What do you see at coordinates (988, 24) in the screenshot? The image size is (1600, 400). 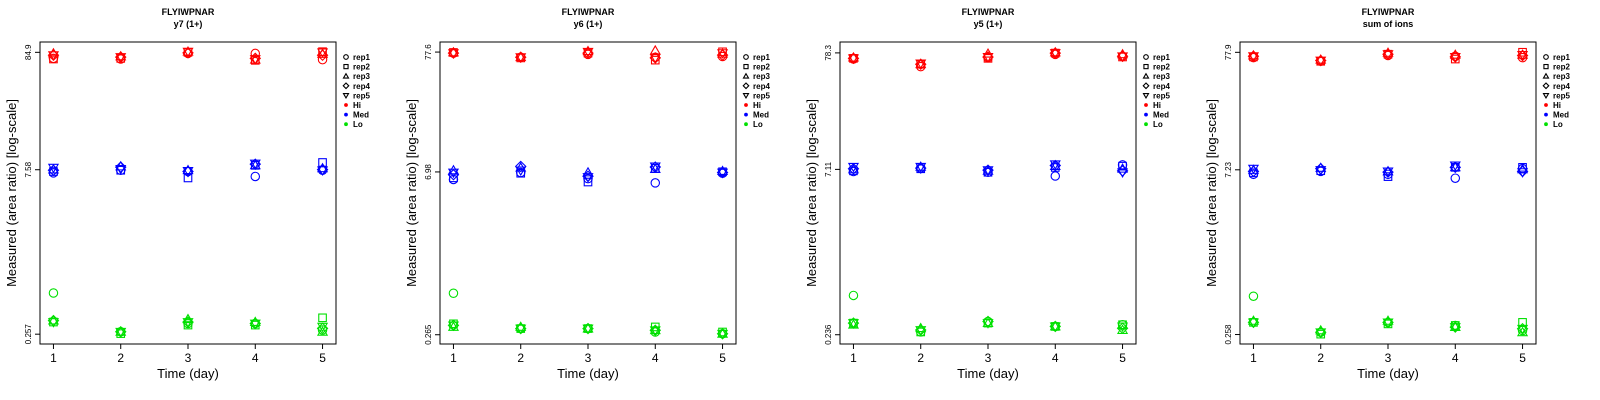 I see `chart-subtitle: y5 (1+)` at bounding box center [988, 24].